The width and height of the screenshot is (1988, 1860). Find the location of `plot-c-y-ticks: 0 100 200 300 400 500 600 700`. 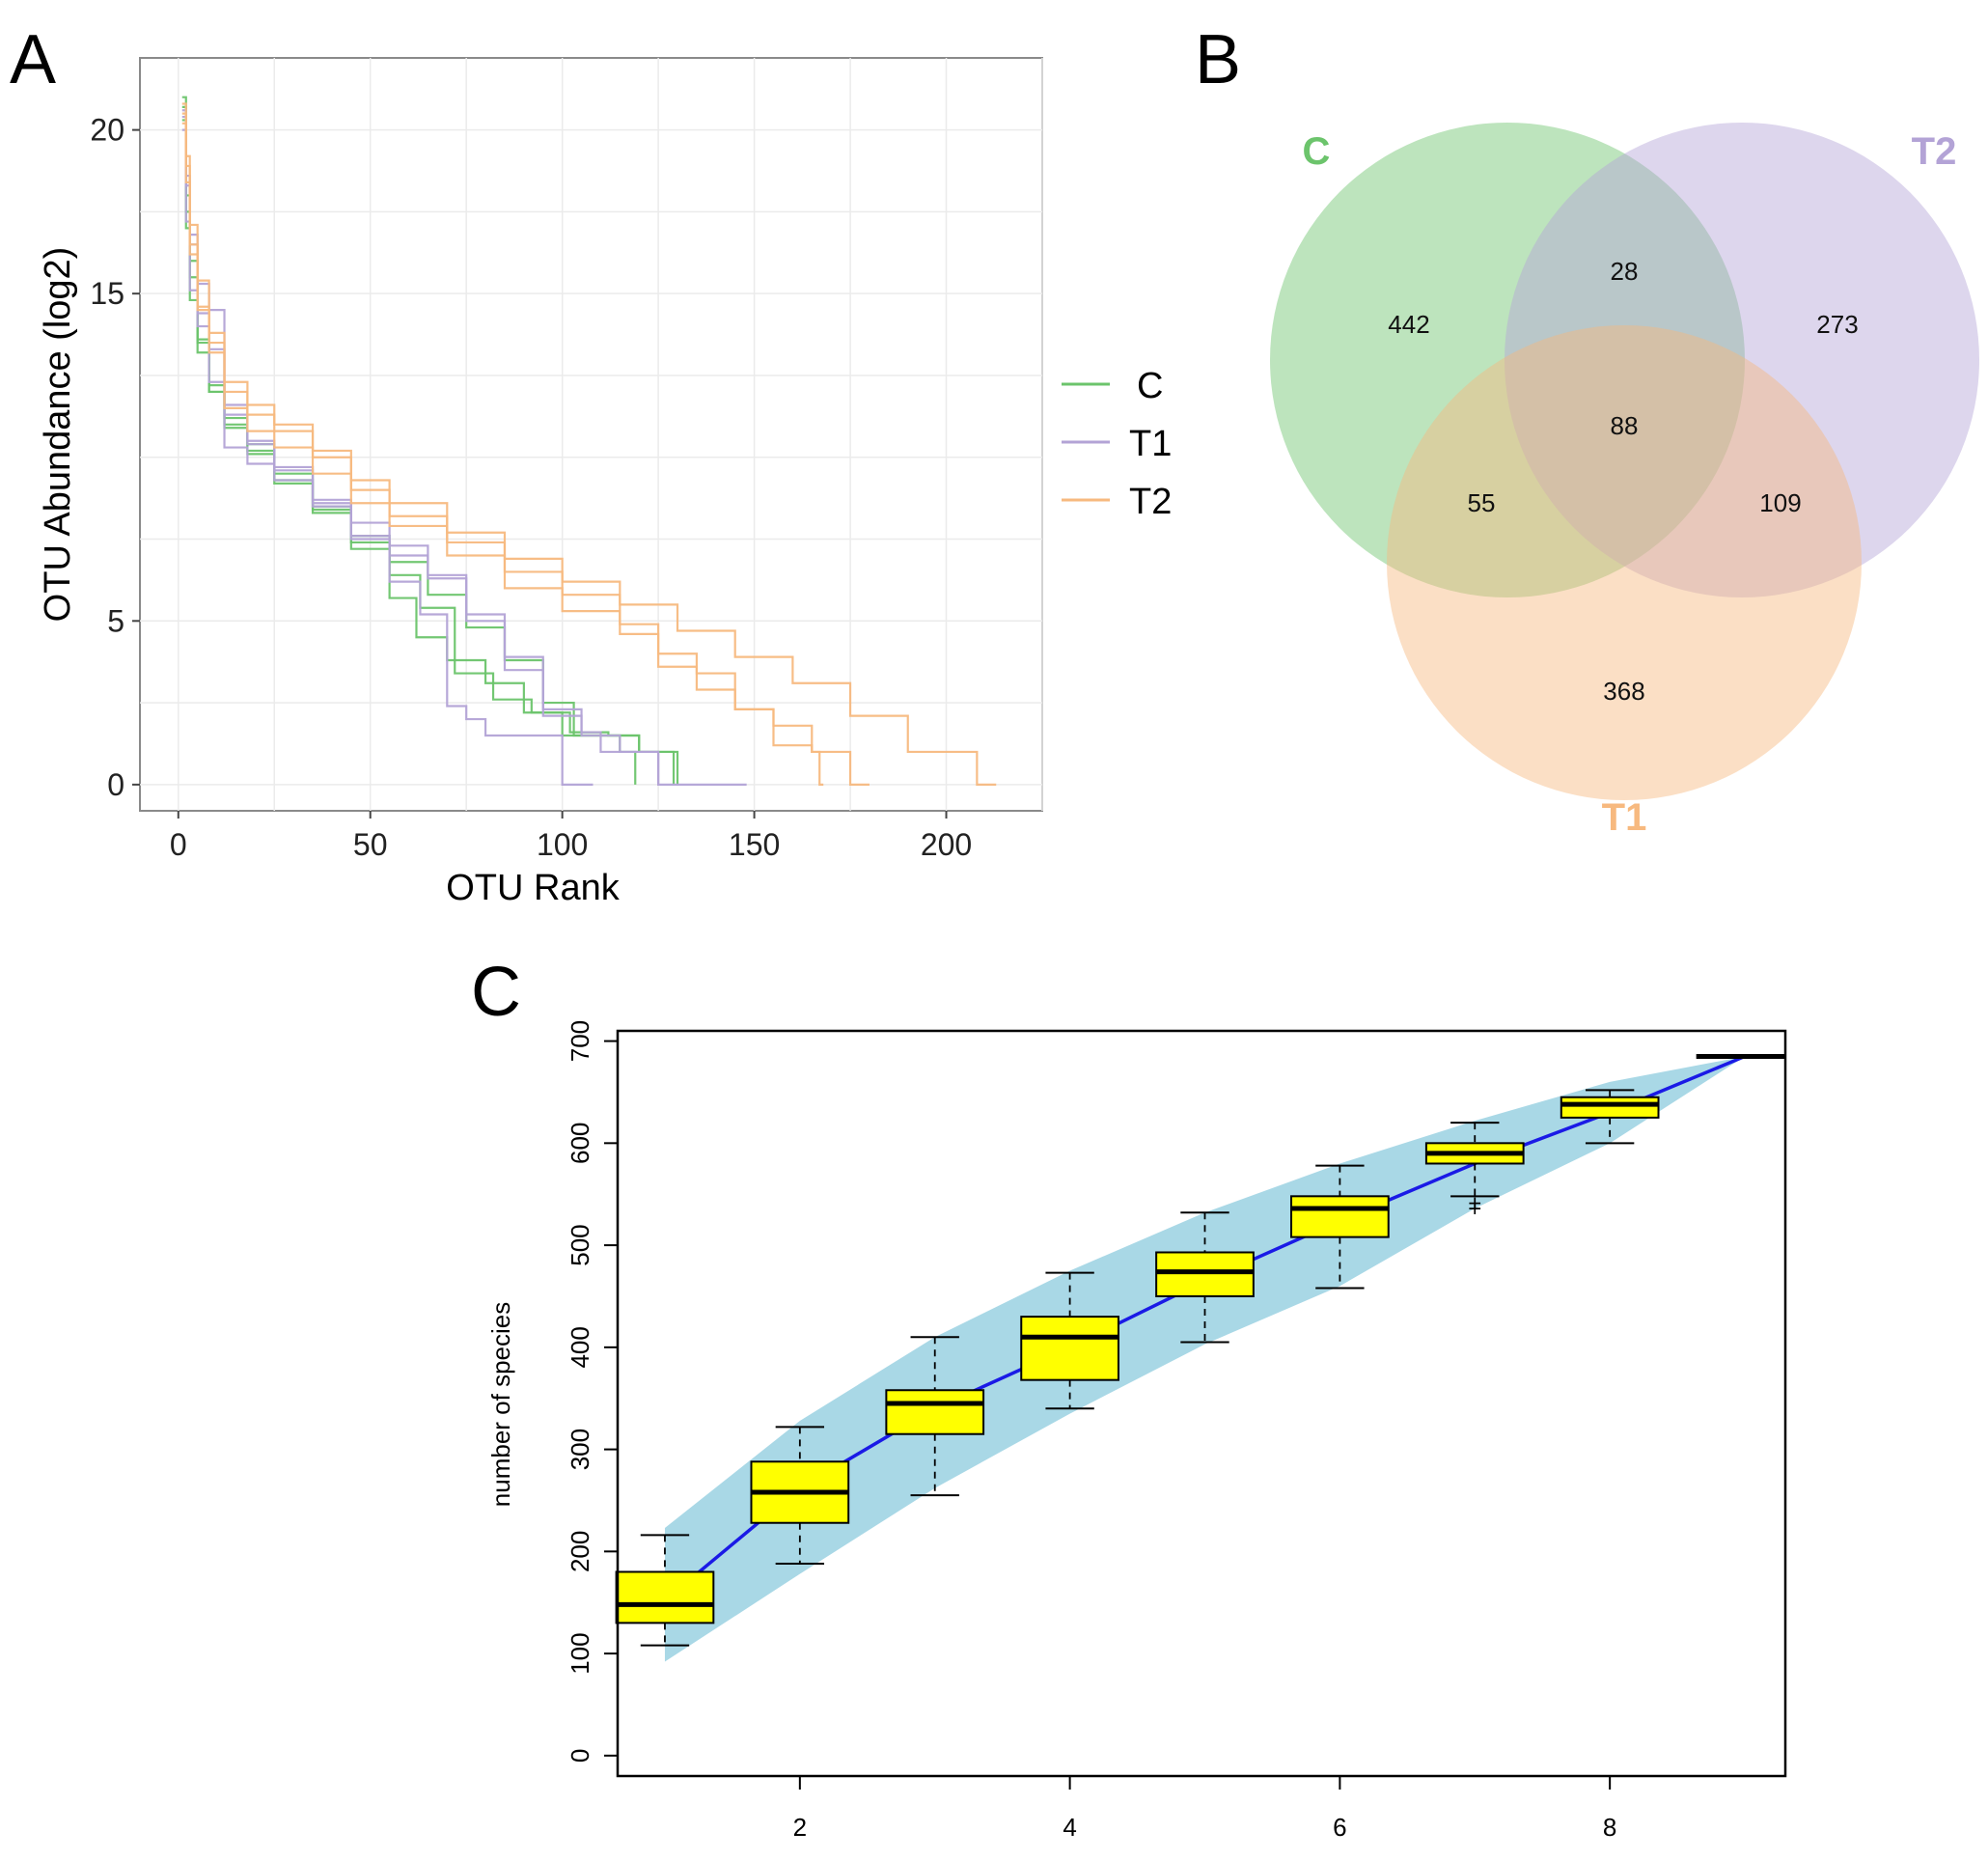

plot-c-y-ticks: 0 100 200 300 400 500 600 700 is located at coordinates (592, 1392).